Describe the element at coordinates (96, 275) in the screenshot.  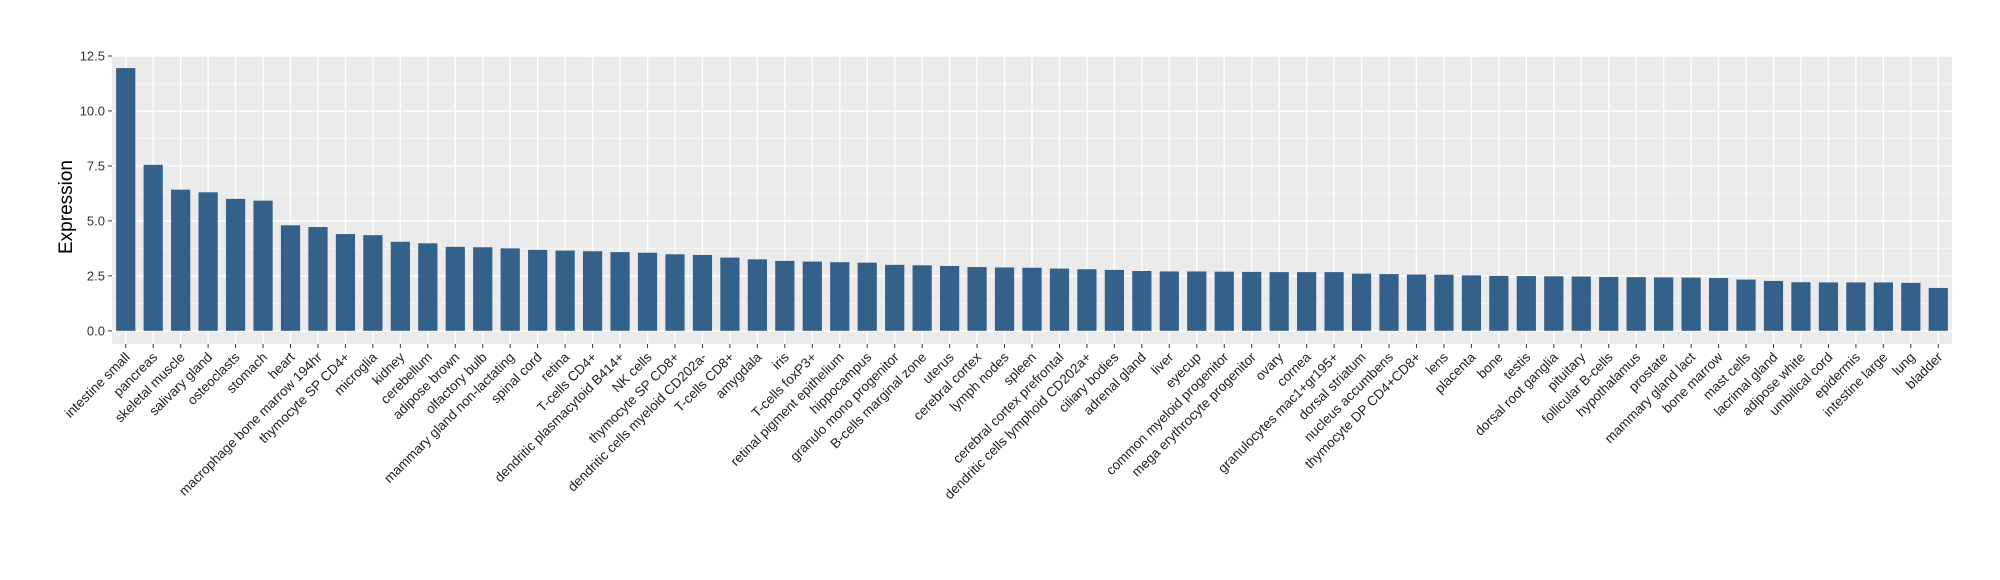
I see `y-tick-label: 2.5` at that location.